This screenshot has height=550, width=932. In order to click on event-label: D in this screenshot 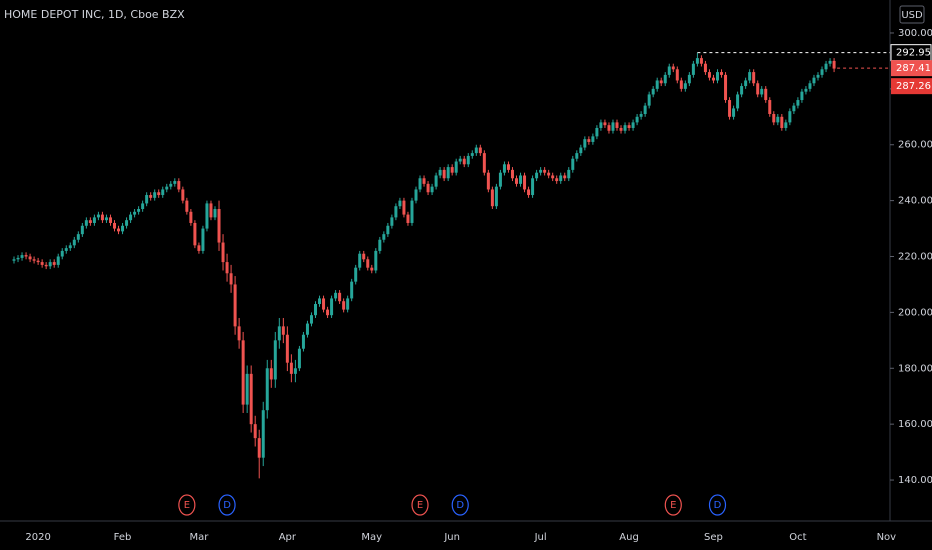, I will do `click(227, 505)`.